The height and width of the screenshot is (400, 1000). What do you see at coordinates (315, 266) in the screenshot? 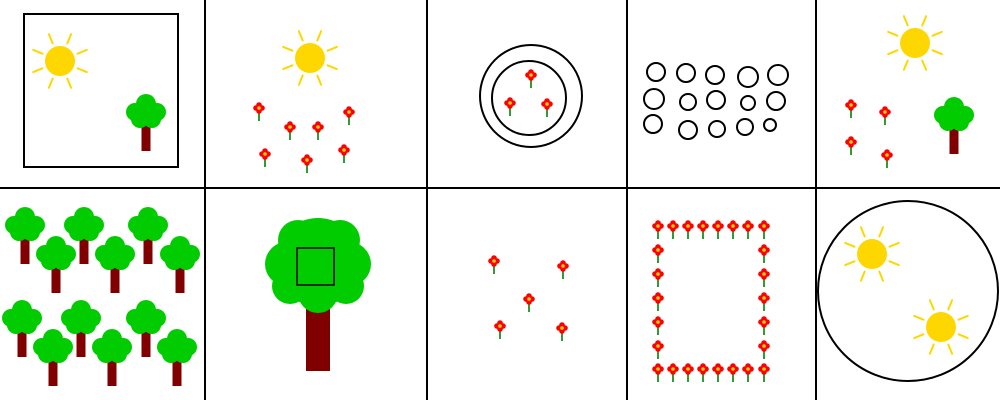
I see `square-outline` at bounding box center [315, 266].